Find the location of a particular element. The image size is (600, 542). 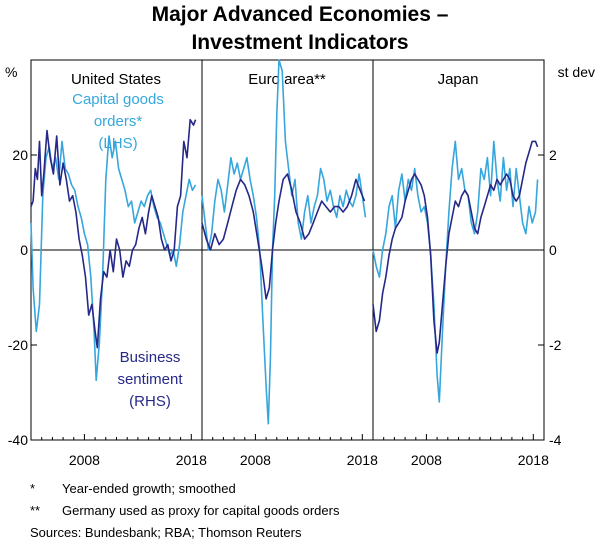

left-axis-unit: % is located at coordinates (11, 72).